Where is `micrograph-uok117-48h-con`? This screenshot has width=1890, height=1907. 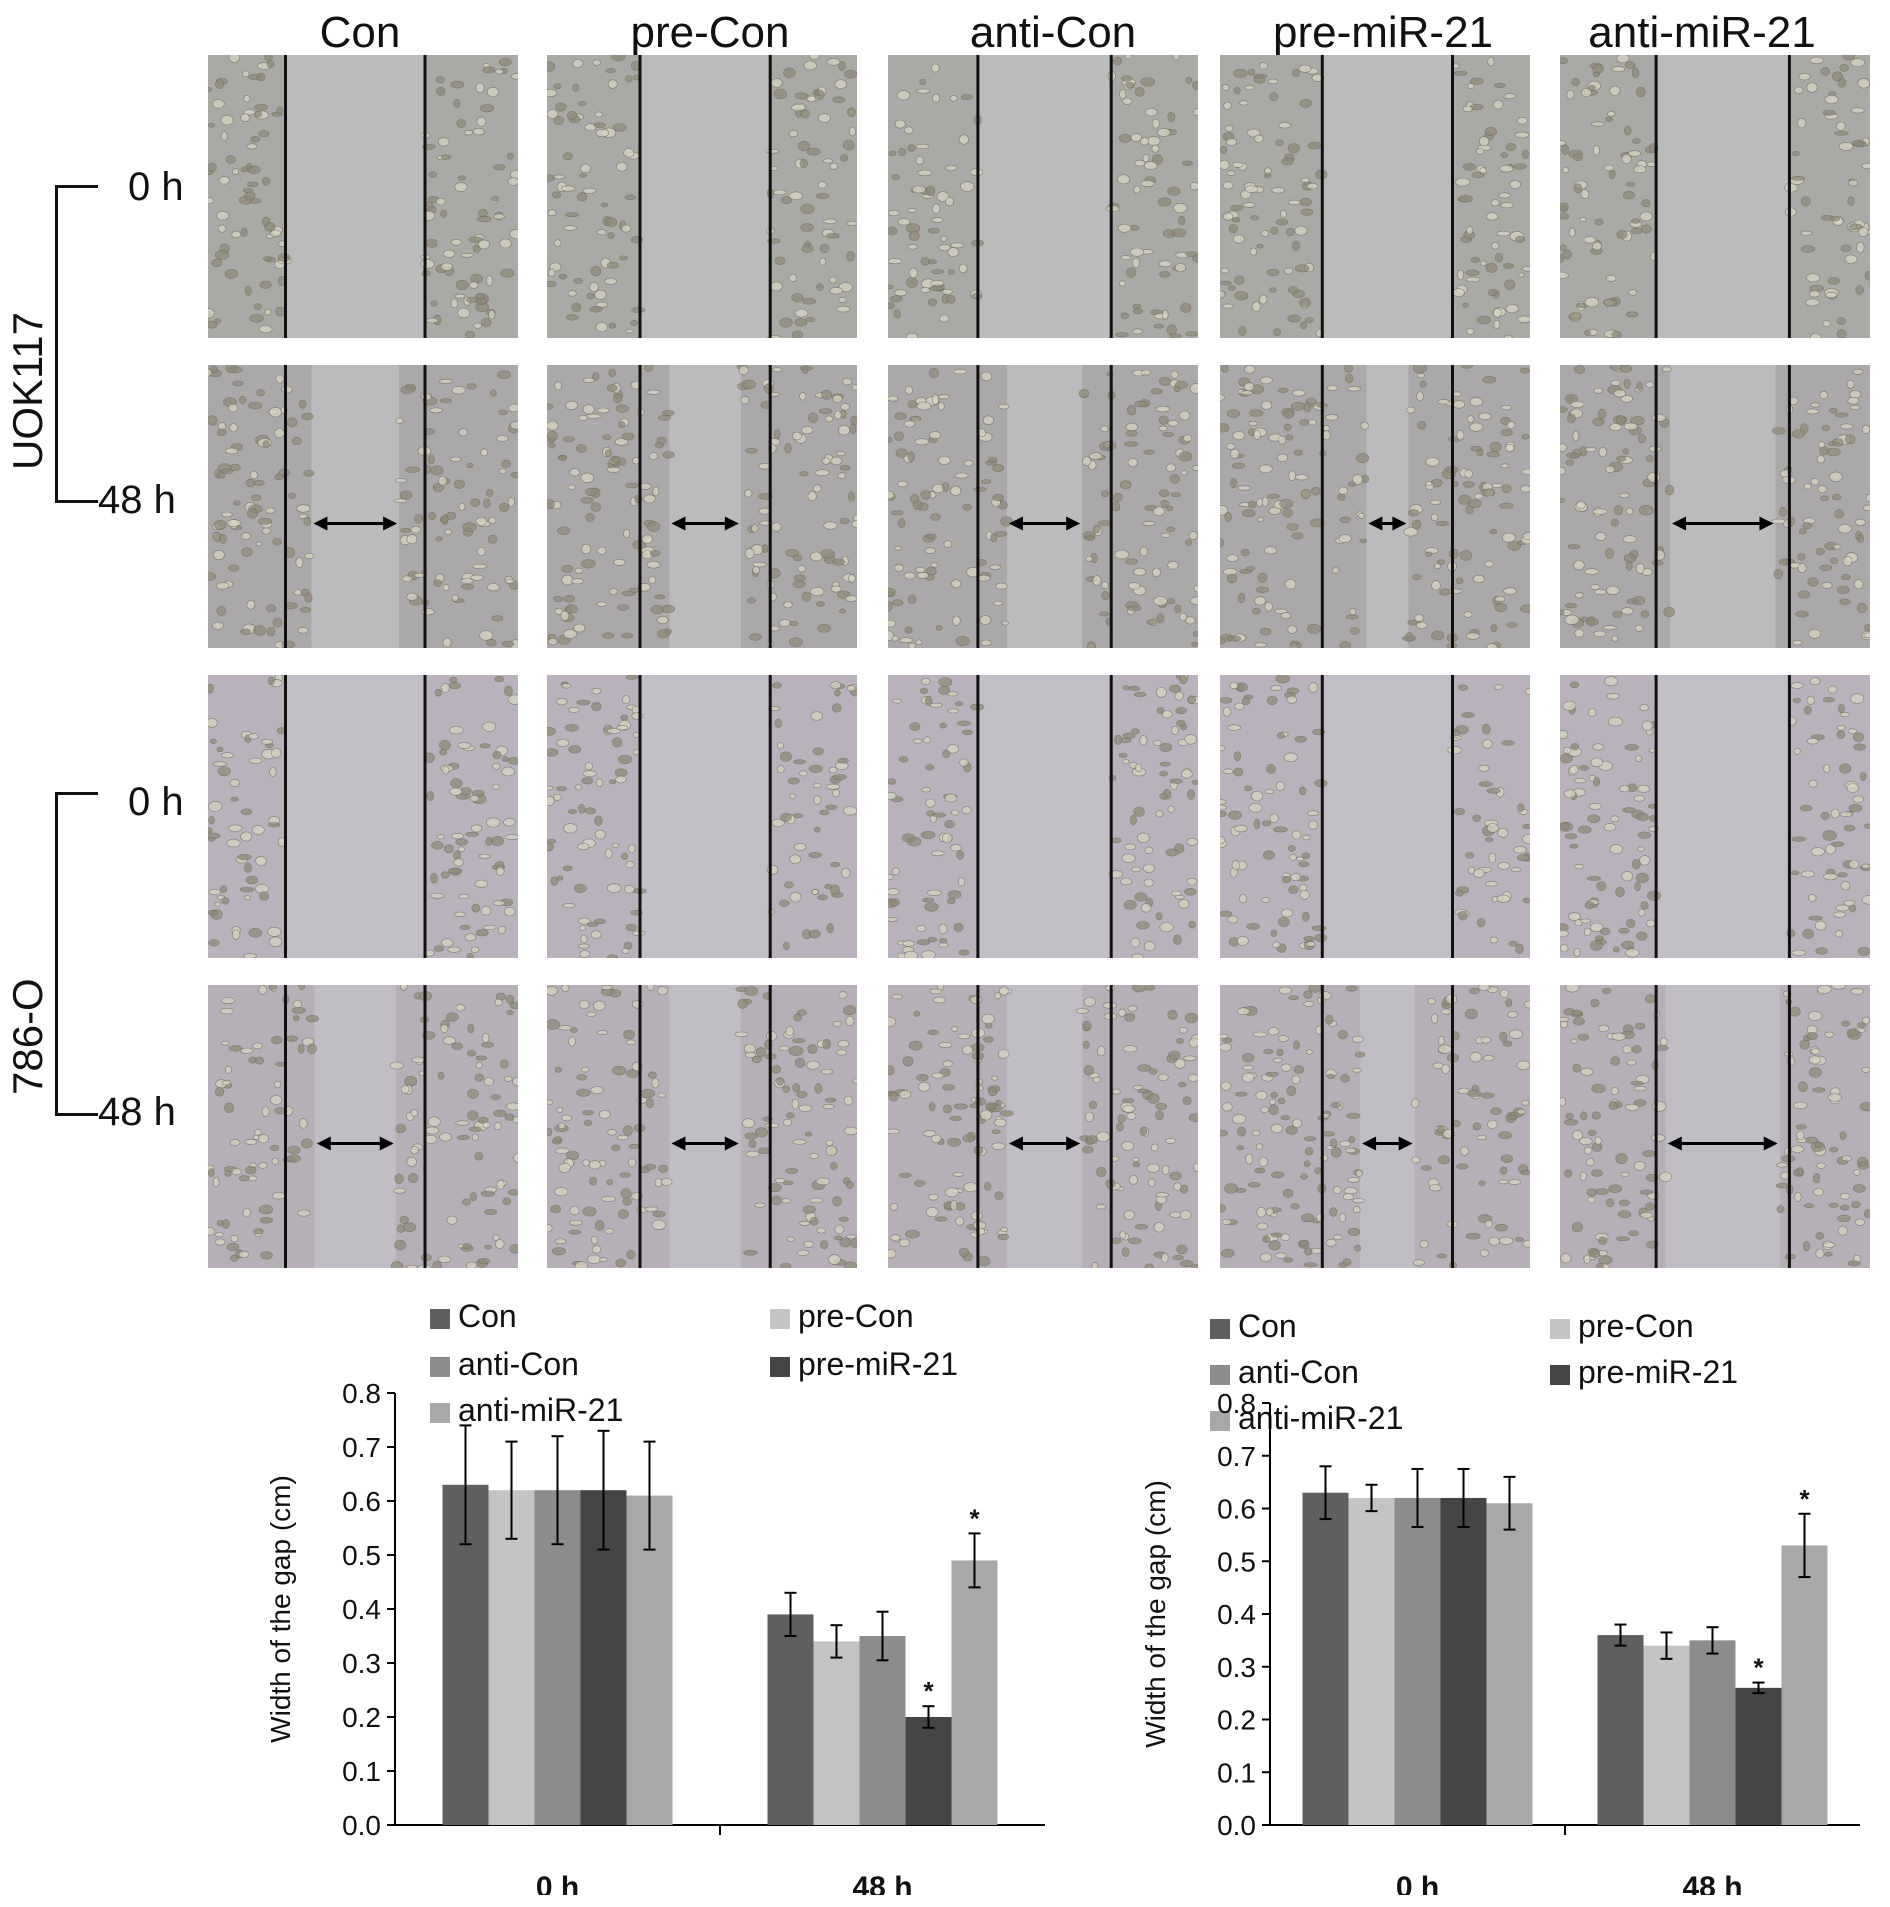 micrograph-uok117-48h-con is located at coordinates (363, 506).